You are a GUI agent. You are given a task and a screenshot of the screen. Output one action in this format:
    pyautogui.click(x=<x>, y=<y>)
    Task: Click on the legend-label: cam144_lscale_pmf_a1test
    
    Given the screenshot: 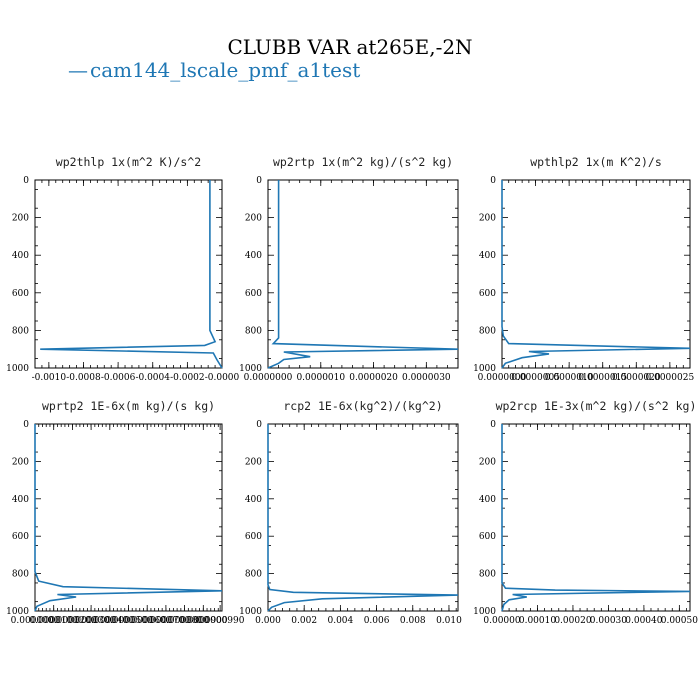 What is the action you would take?
    pyautogui.click(x=225, y=70)
    